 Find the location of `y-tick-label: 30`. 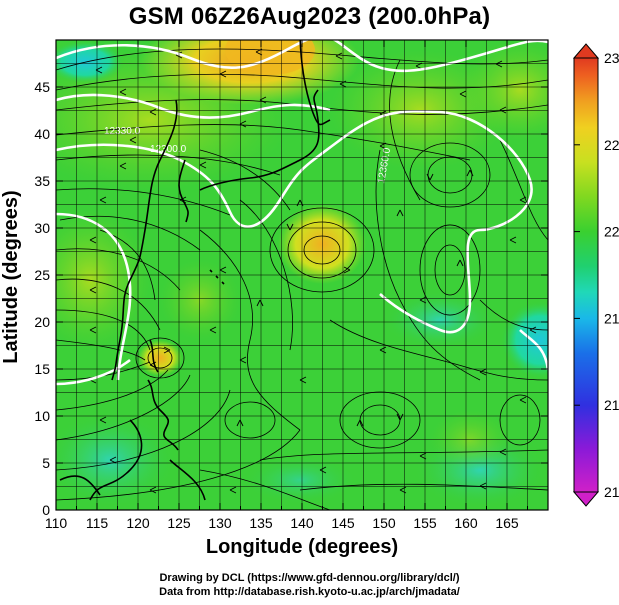

y-tick-label: 30 is located at coordinates (42, 228).